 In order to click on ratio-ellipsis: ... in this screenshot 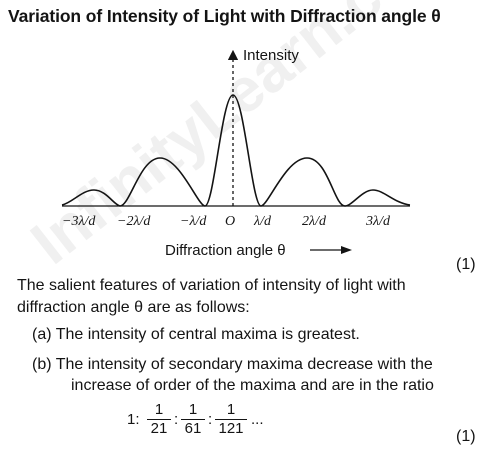, I will do `click(257, 419)`.